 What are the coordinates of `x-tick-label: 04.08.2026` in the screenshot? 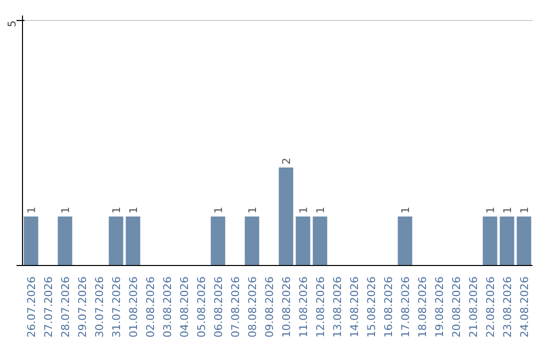 It's located at (184, 307).